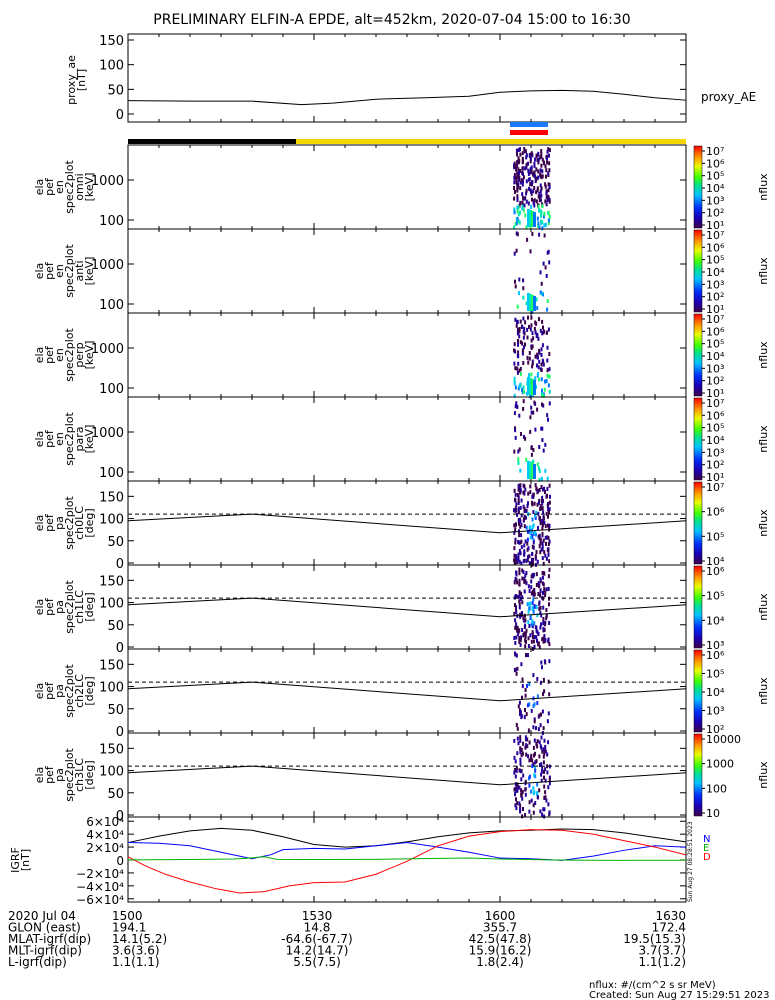 This screenshot has width=775, height=1000. I want to click on ephemeris-value: 5.5(7.5), so click(317, 962).